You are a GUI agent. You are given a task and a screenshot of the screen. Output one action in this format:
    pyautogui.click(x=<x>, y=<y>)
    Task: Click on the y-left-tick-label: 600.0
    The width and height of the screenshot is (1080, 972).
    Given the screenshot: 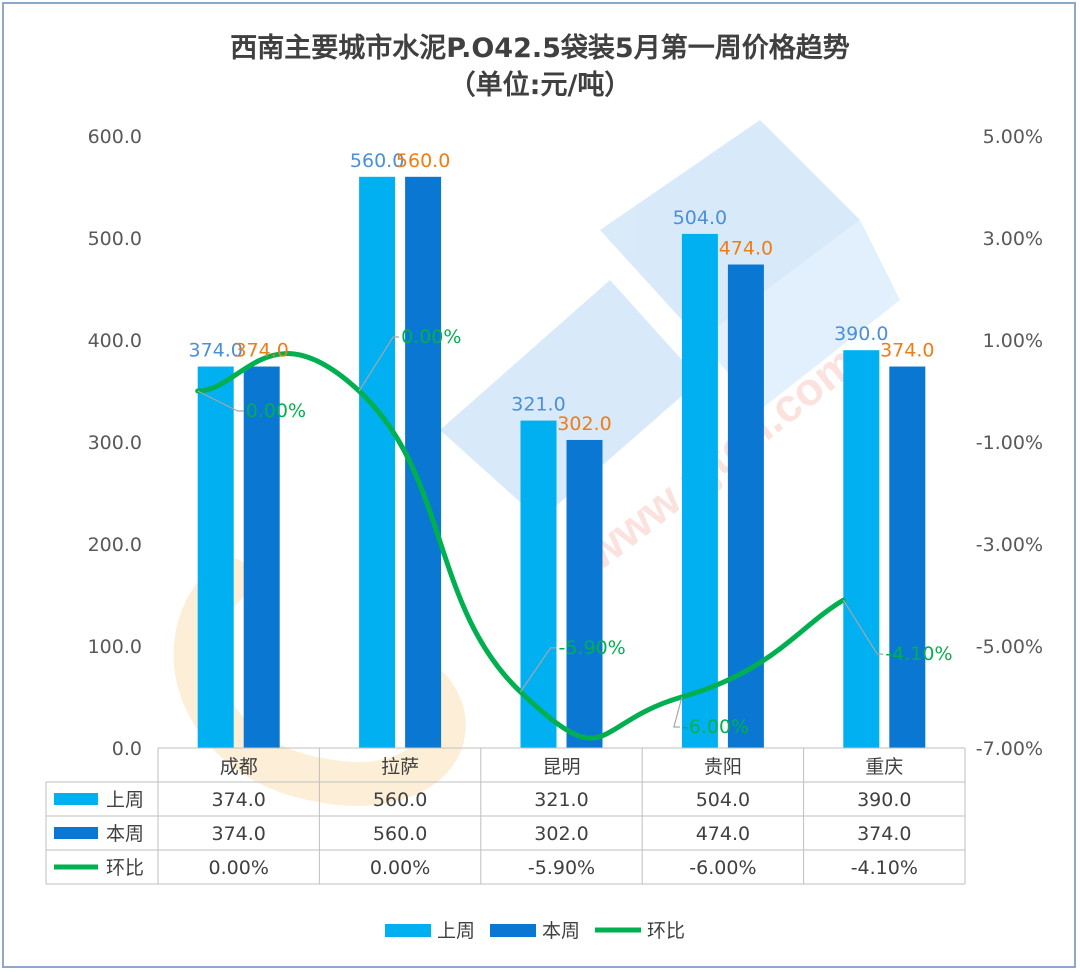 What is the action you would take?
    pyautogui.click(x=115, y=137)
    